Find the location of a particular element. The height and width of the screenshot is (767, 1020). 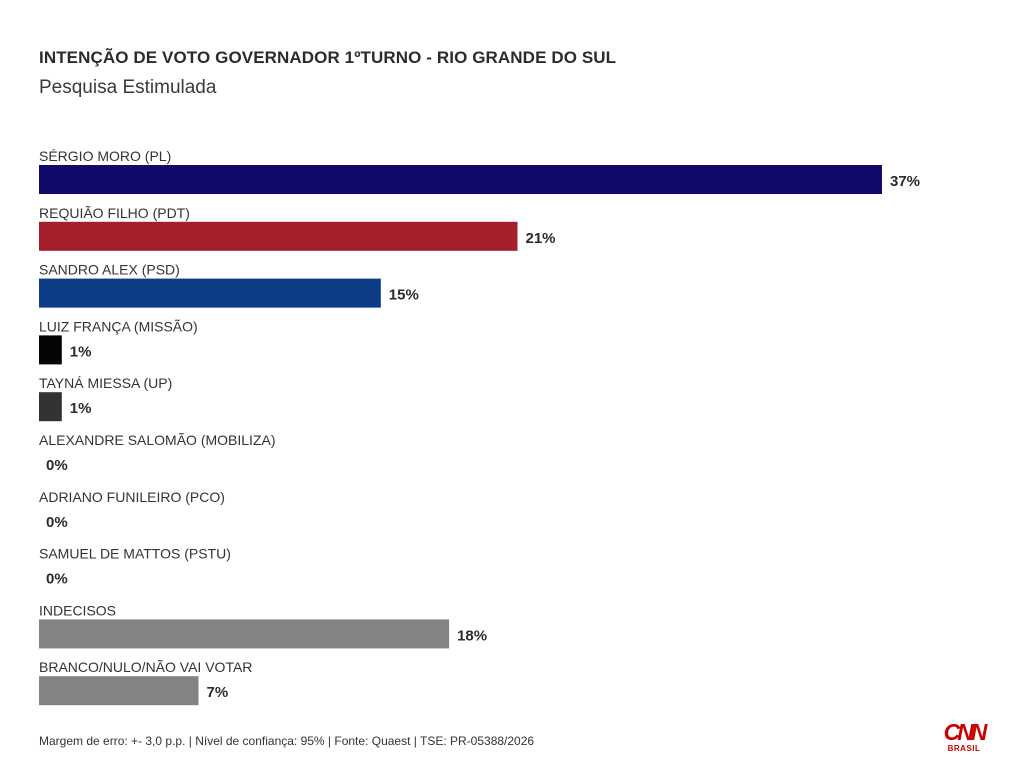

category-label: BRANCO/NULO/NÃO VAI VOTAR is located at coordinates (145, 667).